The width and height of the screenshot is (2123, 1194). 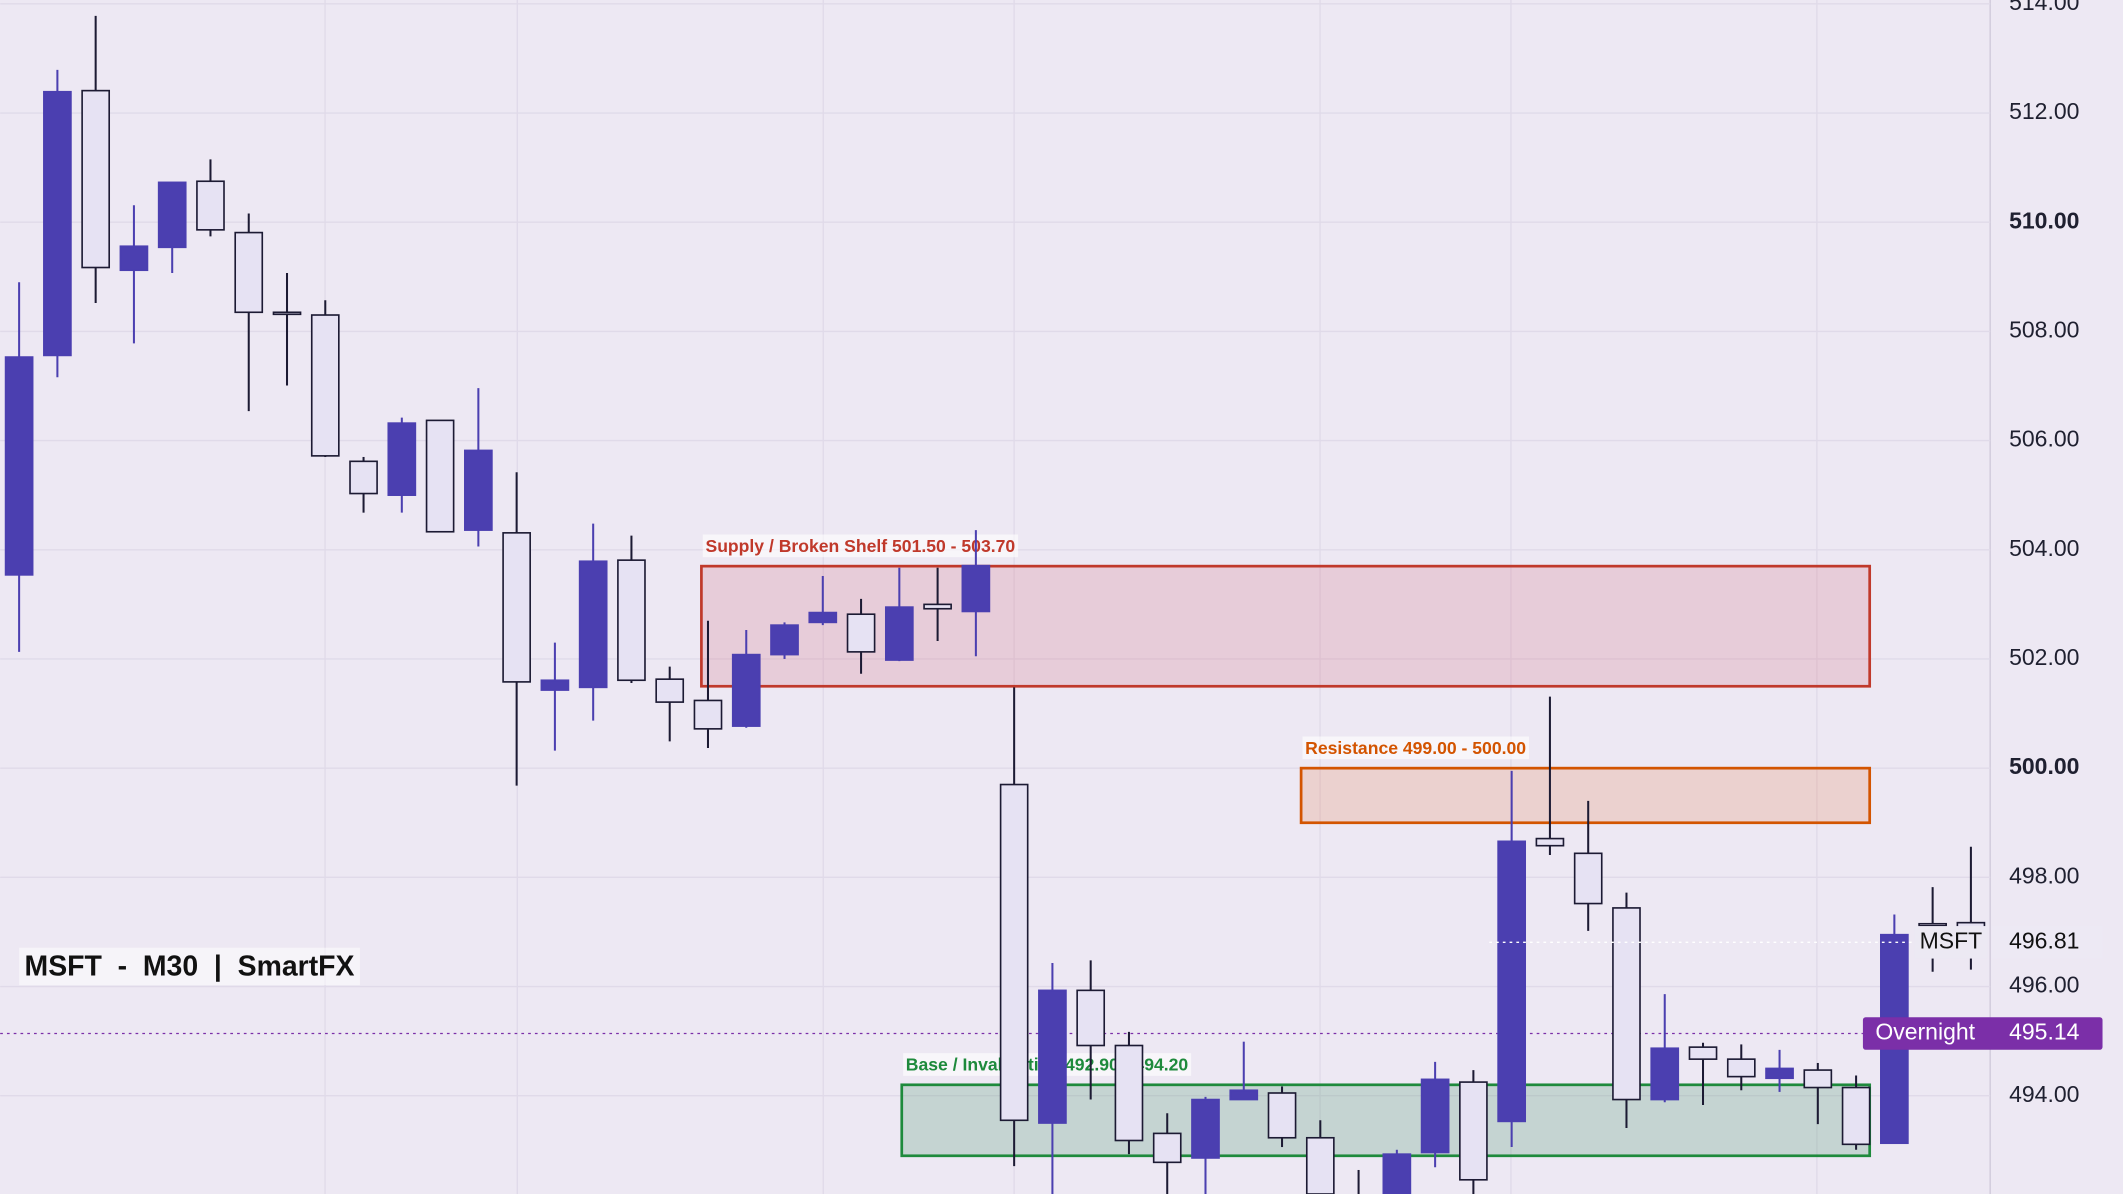 What do you see at coordinates (1982, 1033) in the screenshot?
I see `overnight-tag-bg` at bounding box center [1982, 1033].